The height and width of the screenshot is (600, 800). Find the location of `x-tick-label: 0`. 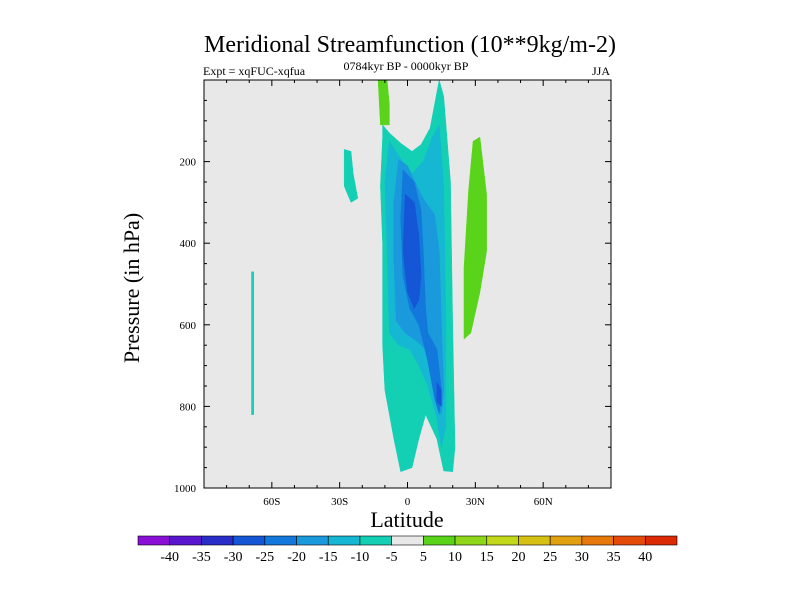

x-tick-label: 0 is located at coordinates (408, 502).